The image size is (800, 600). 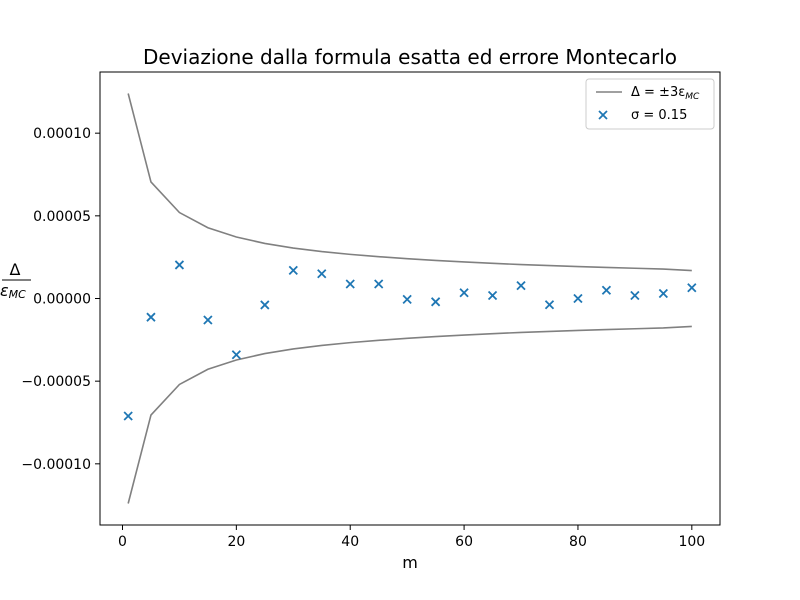 I want to click on x-axis-ticks: 0 20 40 60 80 100, so click(x=411, y=537).